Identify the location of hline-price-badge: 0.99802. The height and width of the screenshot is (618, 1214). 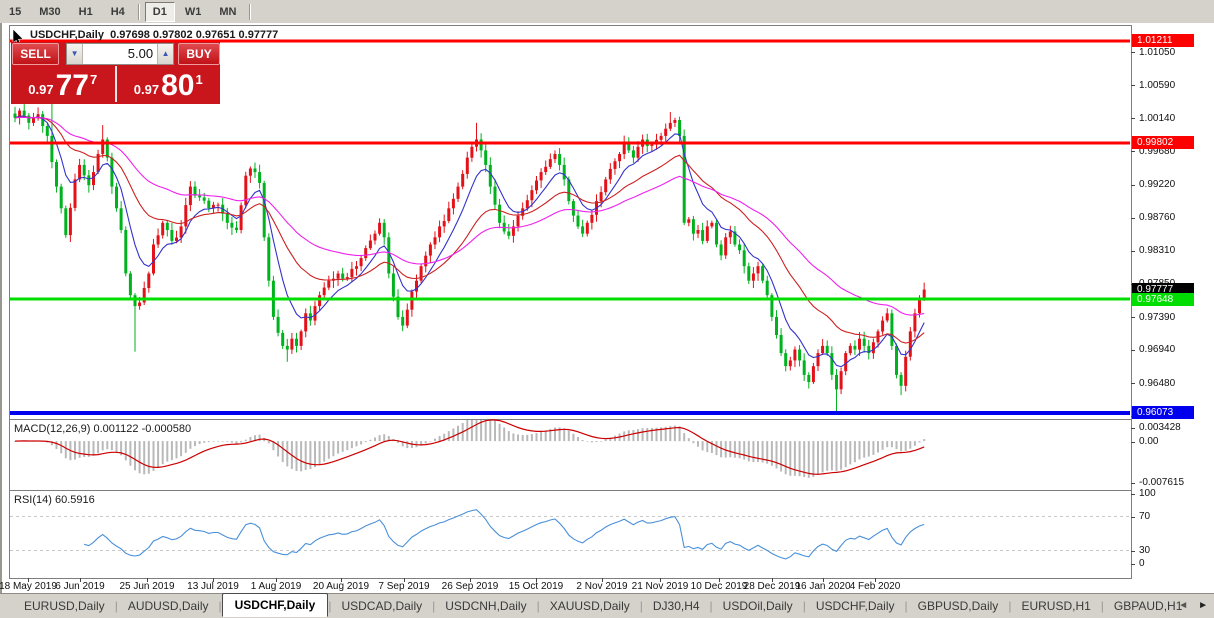
(1163, 142).